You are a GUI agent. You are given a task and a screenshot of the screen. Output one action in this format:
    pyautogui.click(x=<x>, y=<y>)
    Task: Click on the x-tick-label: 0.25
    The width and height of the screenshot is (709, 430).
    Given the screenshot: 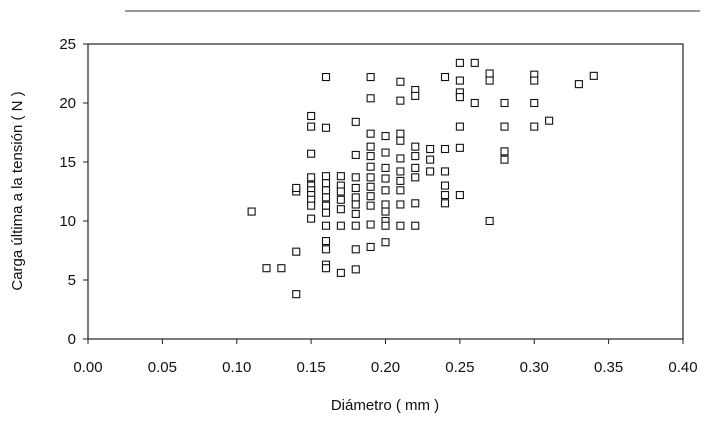 What is the action you would take?
    pyautogui.click(x=459, y=367)
    